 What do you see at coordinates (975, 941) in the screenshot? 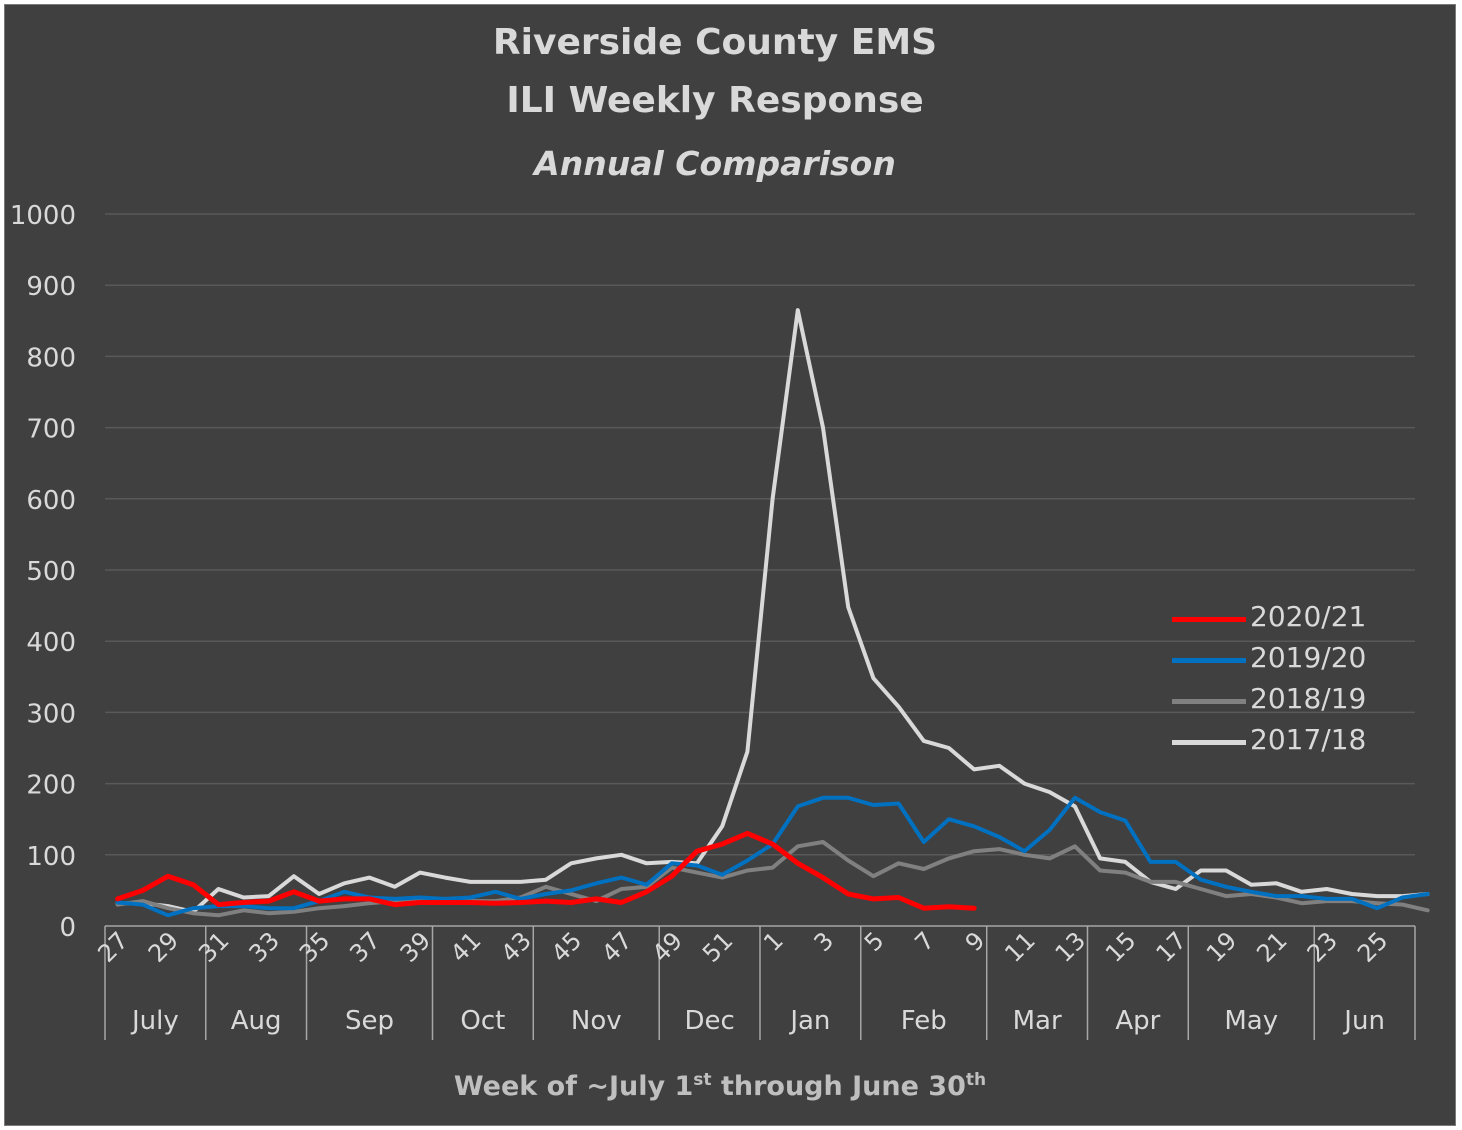
I see `x-tick-label: 9` at bounding box center [975, 941].